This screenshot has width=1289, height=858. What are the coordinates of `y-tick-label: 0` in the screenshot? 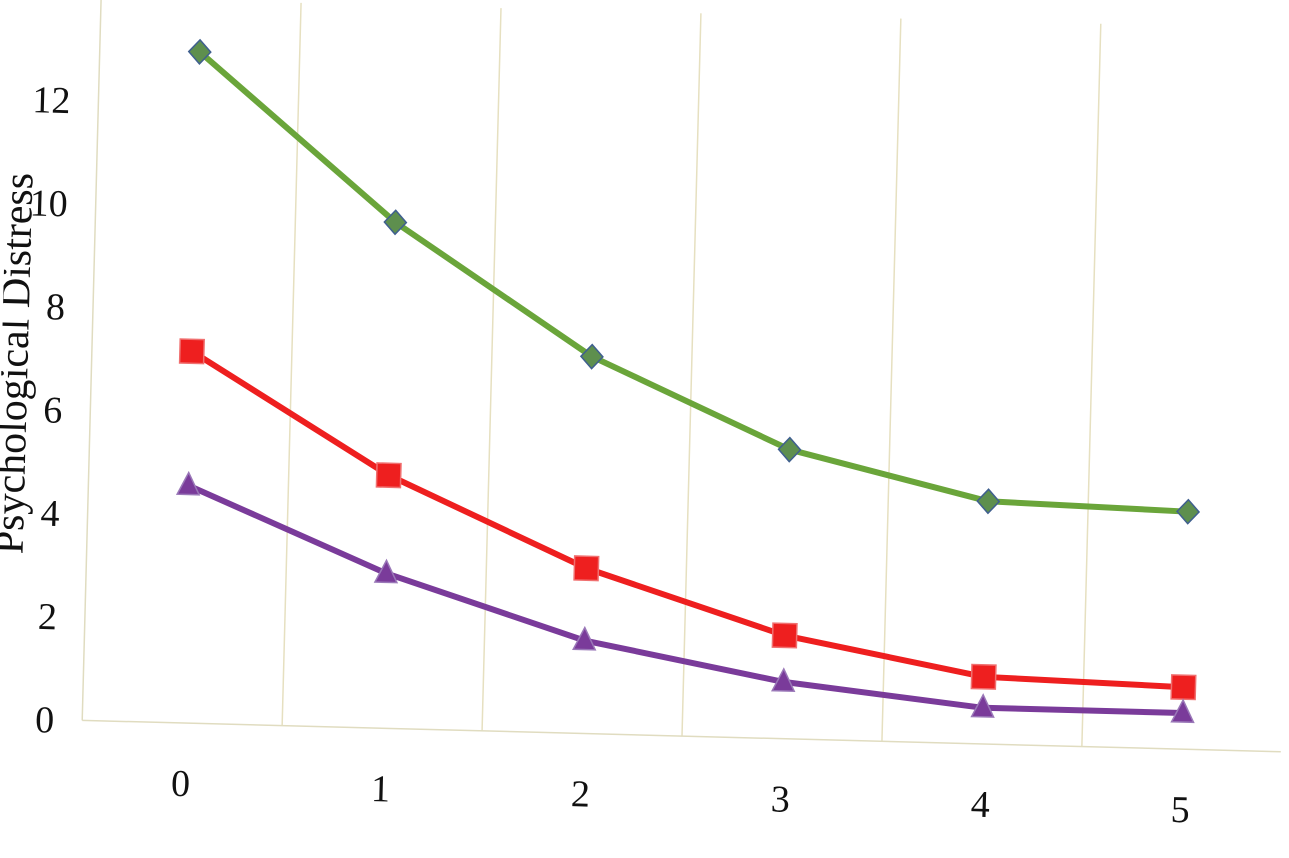 It's located at (45, 720).